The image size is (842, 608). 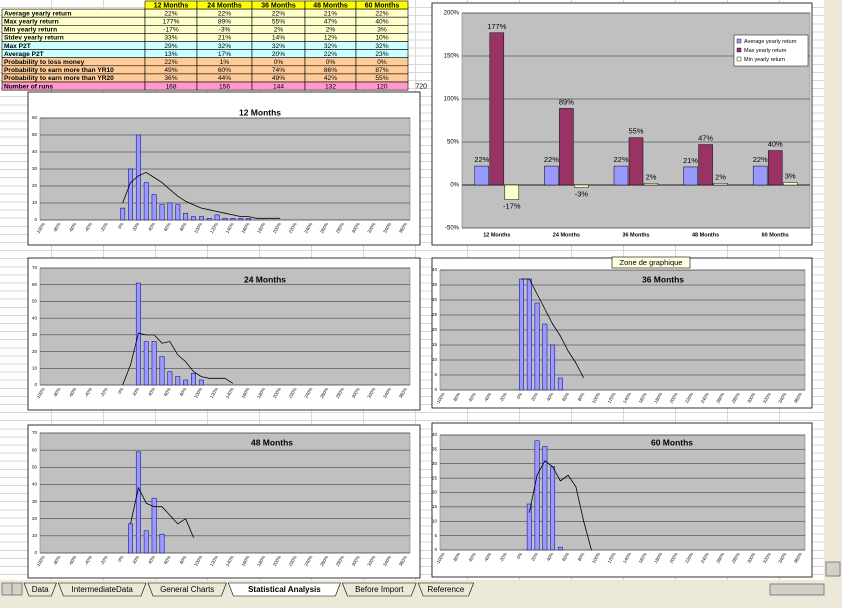 I want to click on tab-nav-first, so click(x=7, y=589).